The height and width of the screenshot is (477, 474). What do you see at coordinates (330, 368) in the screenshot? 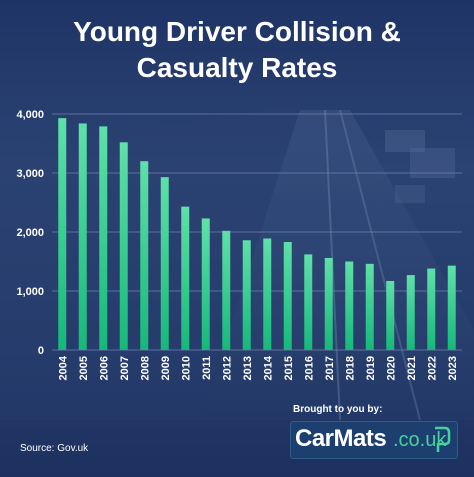
I see `x-tick-label: 2017` at bounding box center [330, 368].